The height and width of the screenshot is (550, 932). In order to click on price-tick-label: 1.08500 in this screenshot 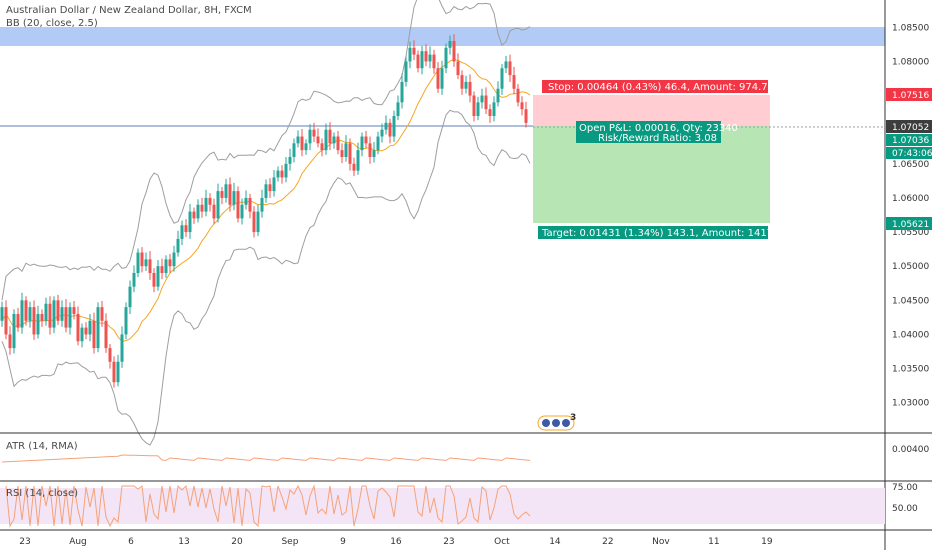, I will do `click(910, 28)`.